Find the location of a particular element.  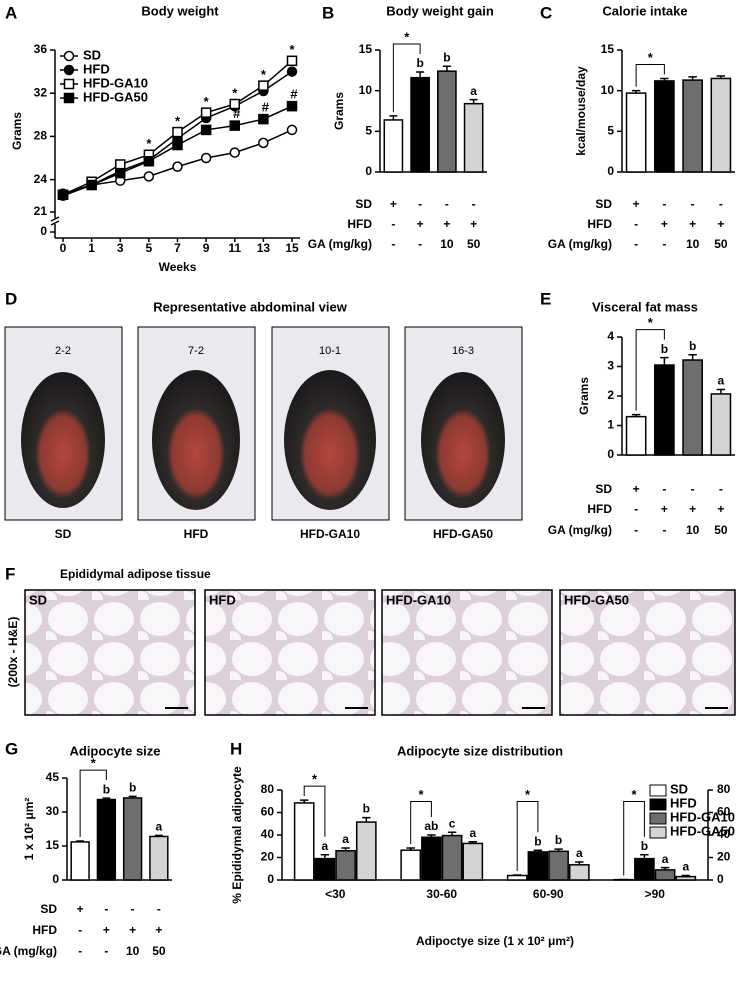

panel-letter: H is located at coordinates (236, 748).